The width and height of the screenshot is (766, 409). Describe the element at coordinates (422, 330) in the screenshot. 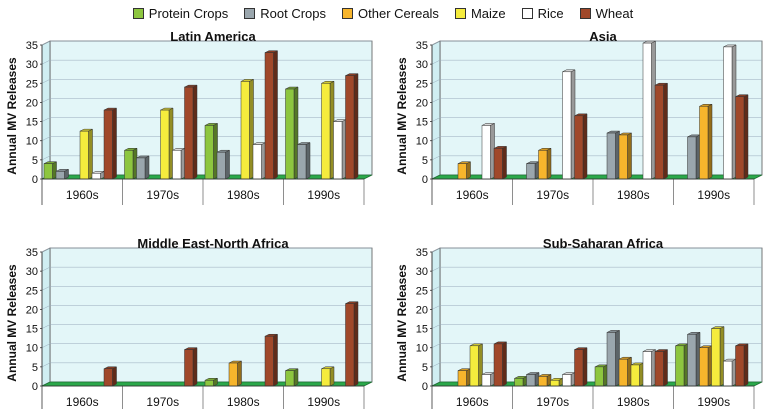

I see `y-tick-label: 15` at that location.